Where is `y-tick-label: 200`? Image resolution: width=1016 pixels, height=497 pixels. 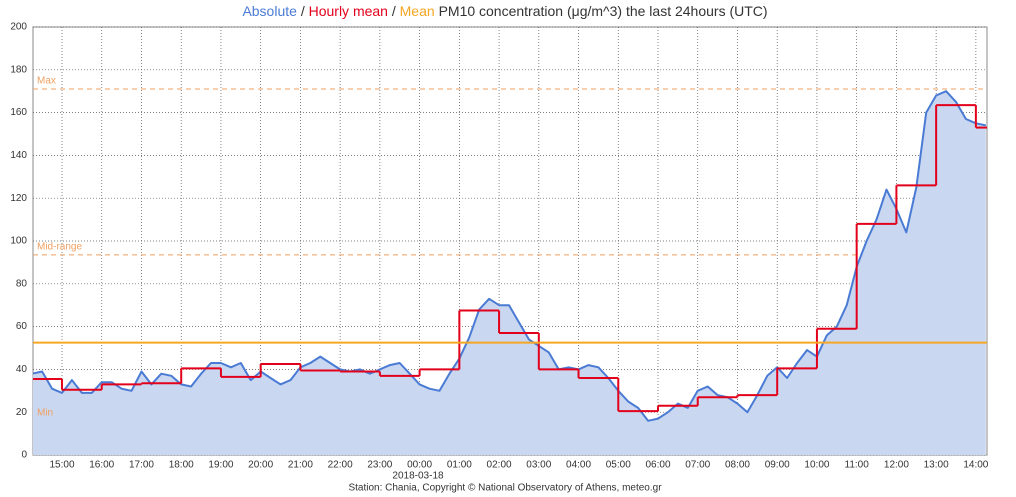 y-tick-label: 200 is located at coordinates (18, 27).